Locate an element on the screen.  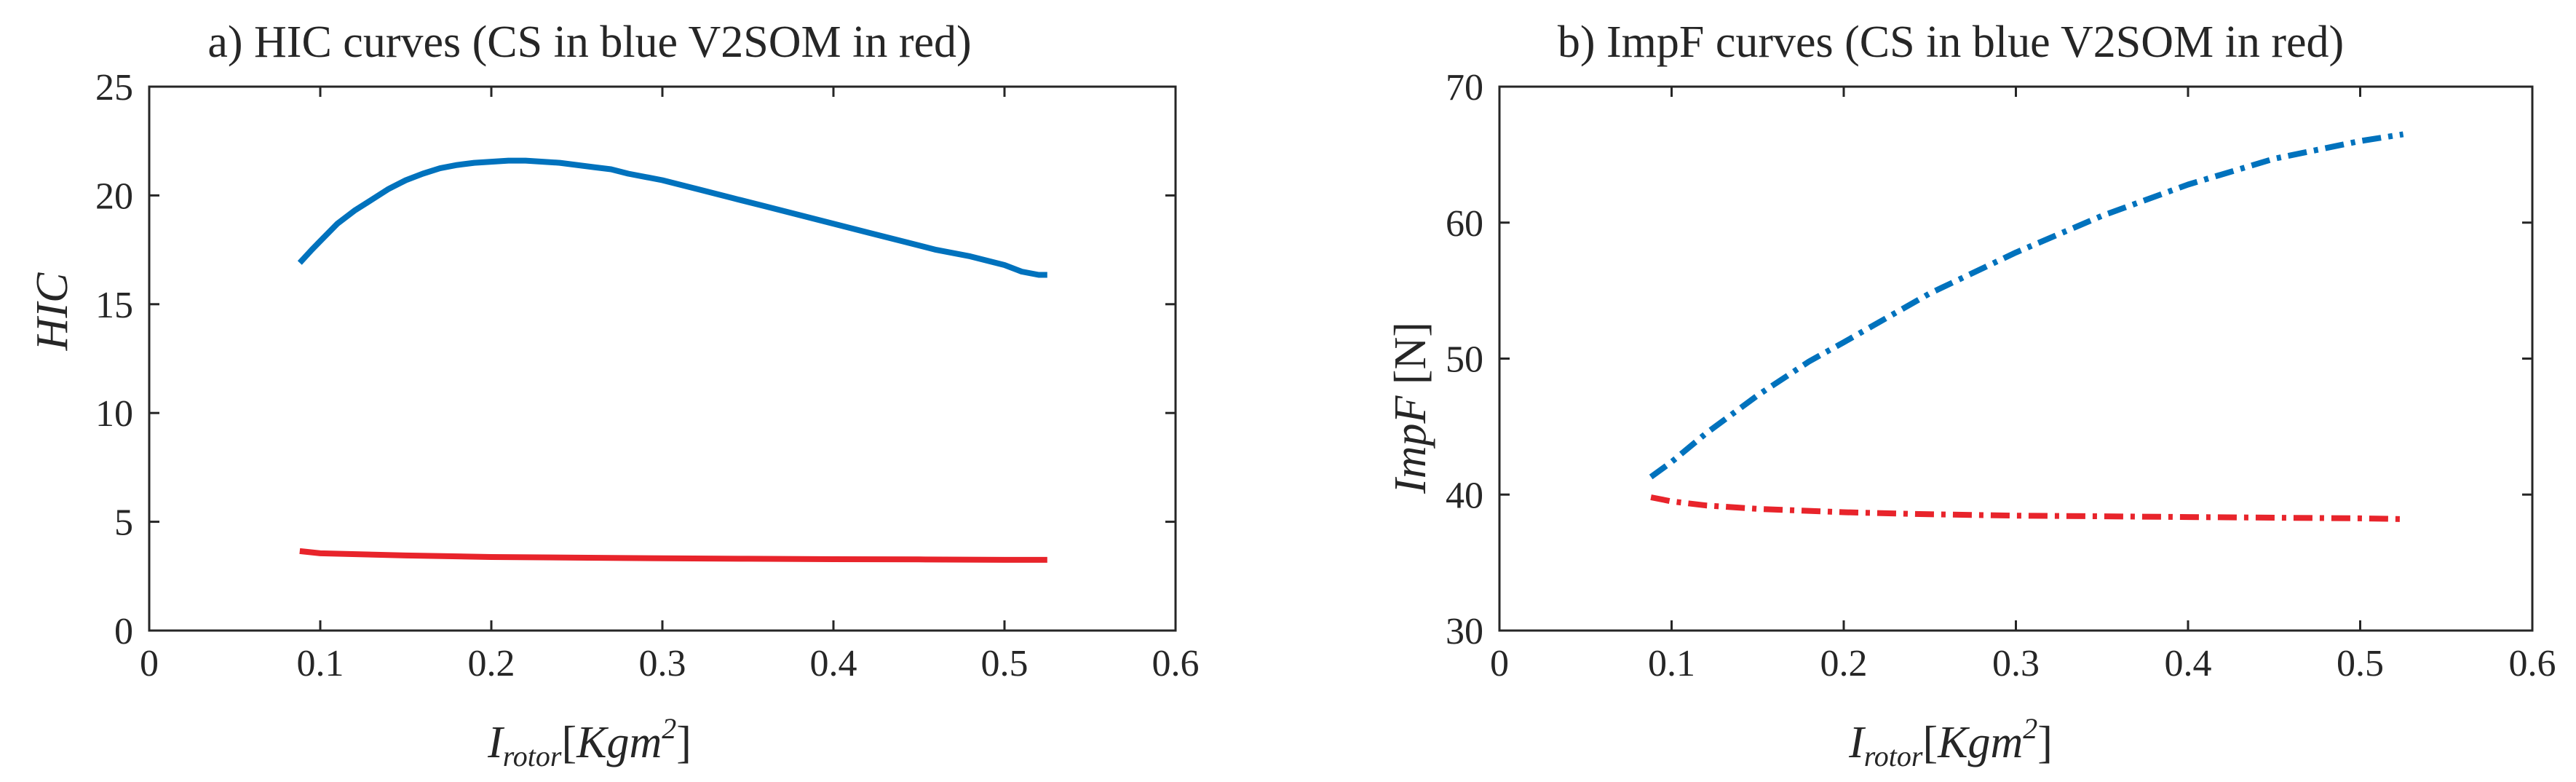
hic-xlabel-bracket-open: [ is located at coordinates (568, 742).